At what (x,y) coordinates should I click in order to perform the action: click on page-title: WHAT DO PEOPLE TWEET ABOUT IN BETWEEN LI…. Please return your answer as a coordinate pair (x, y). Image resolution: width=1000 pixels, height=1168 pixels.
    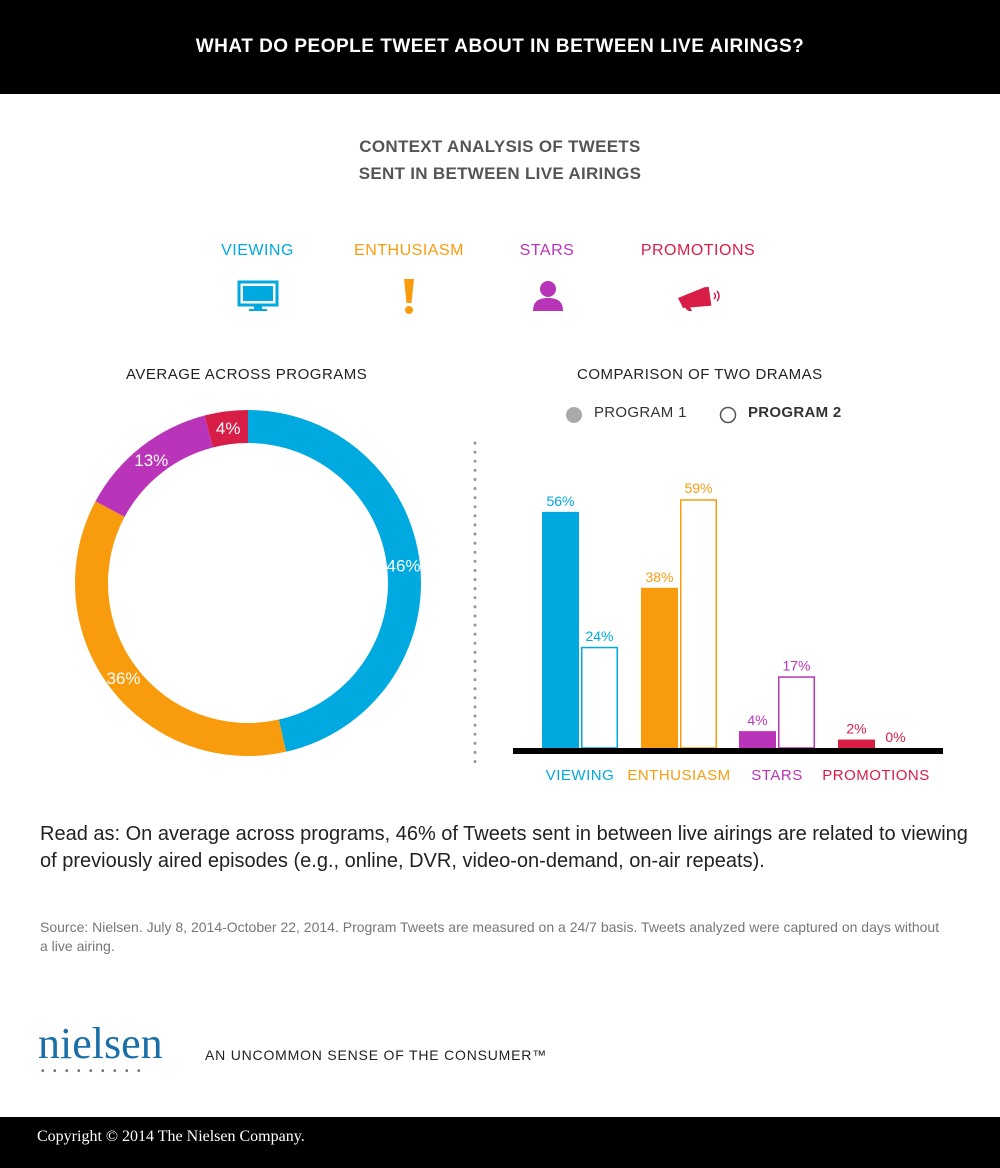
    Looking at the image, I should click on (500, 46).